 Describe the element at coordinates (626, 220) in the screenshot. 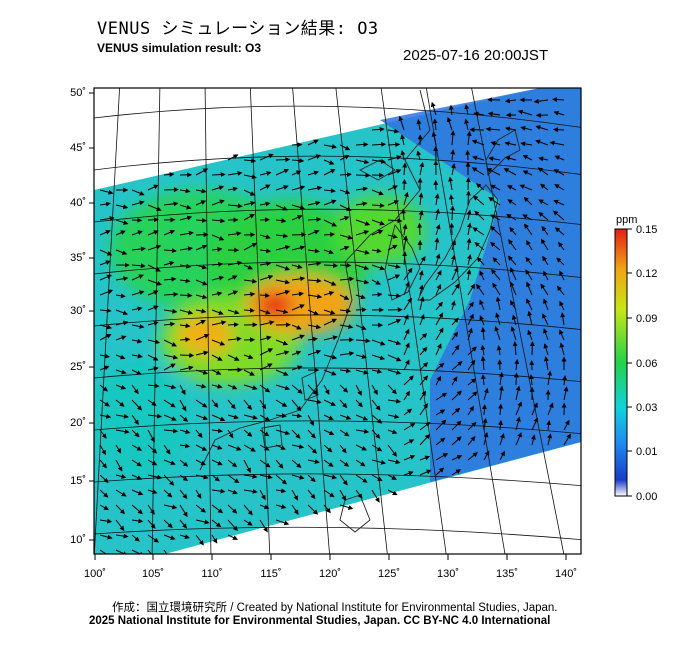

I see `colorbar-unit: ppm` at that location.